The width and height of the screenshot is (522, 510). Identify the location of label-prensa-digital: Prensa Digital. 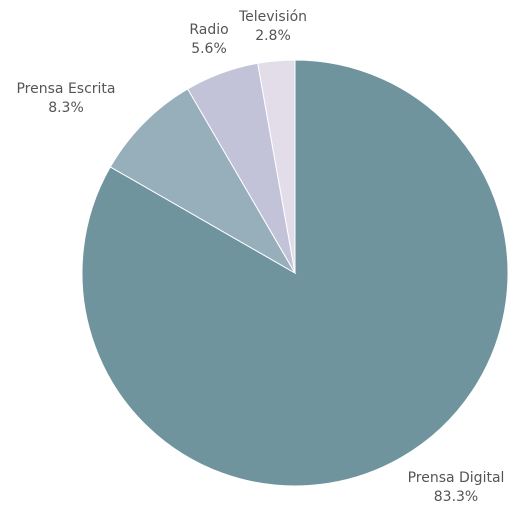
(456, 478).